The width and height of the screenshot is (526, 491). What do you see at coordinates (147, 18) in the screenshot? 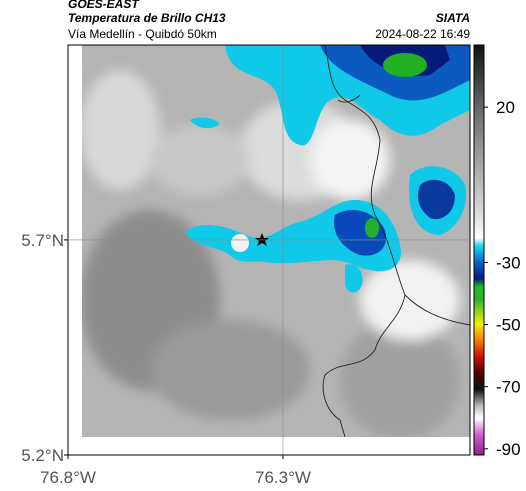
I see `subtitle: Temperatura de Brillo CH13` at bounding box center [147, 18].